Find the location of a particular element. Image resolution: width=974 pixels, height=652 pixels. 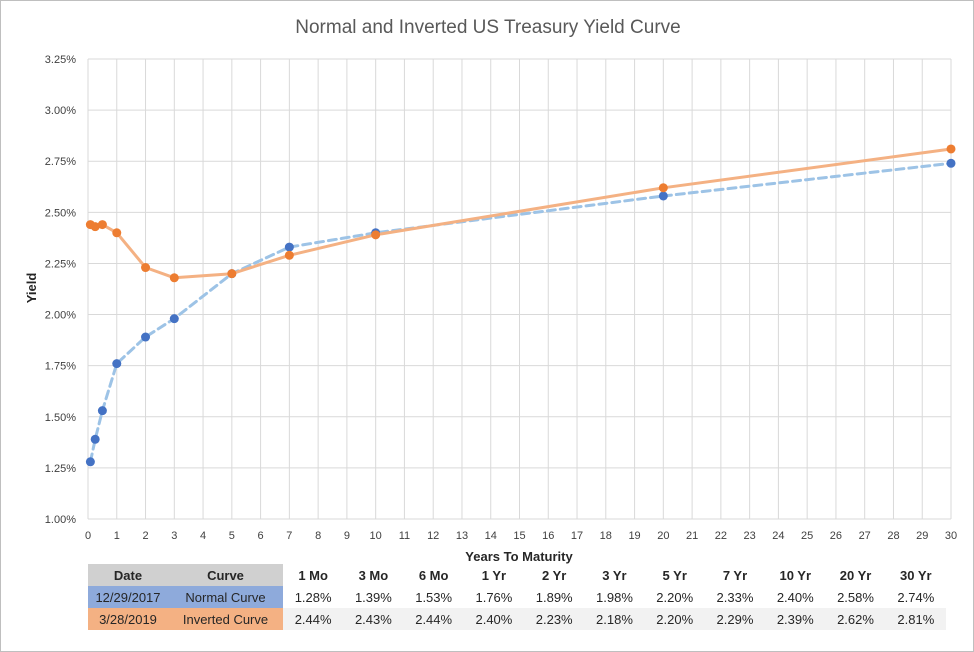

yield-cell: 2.74% is located at coordinates (915, 597).